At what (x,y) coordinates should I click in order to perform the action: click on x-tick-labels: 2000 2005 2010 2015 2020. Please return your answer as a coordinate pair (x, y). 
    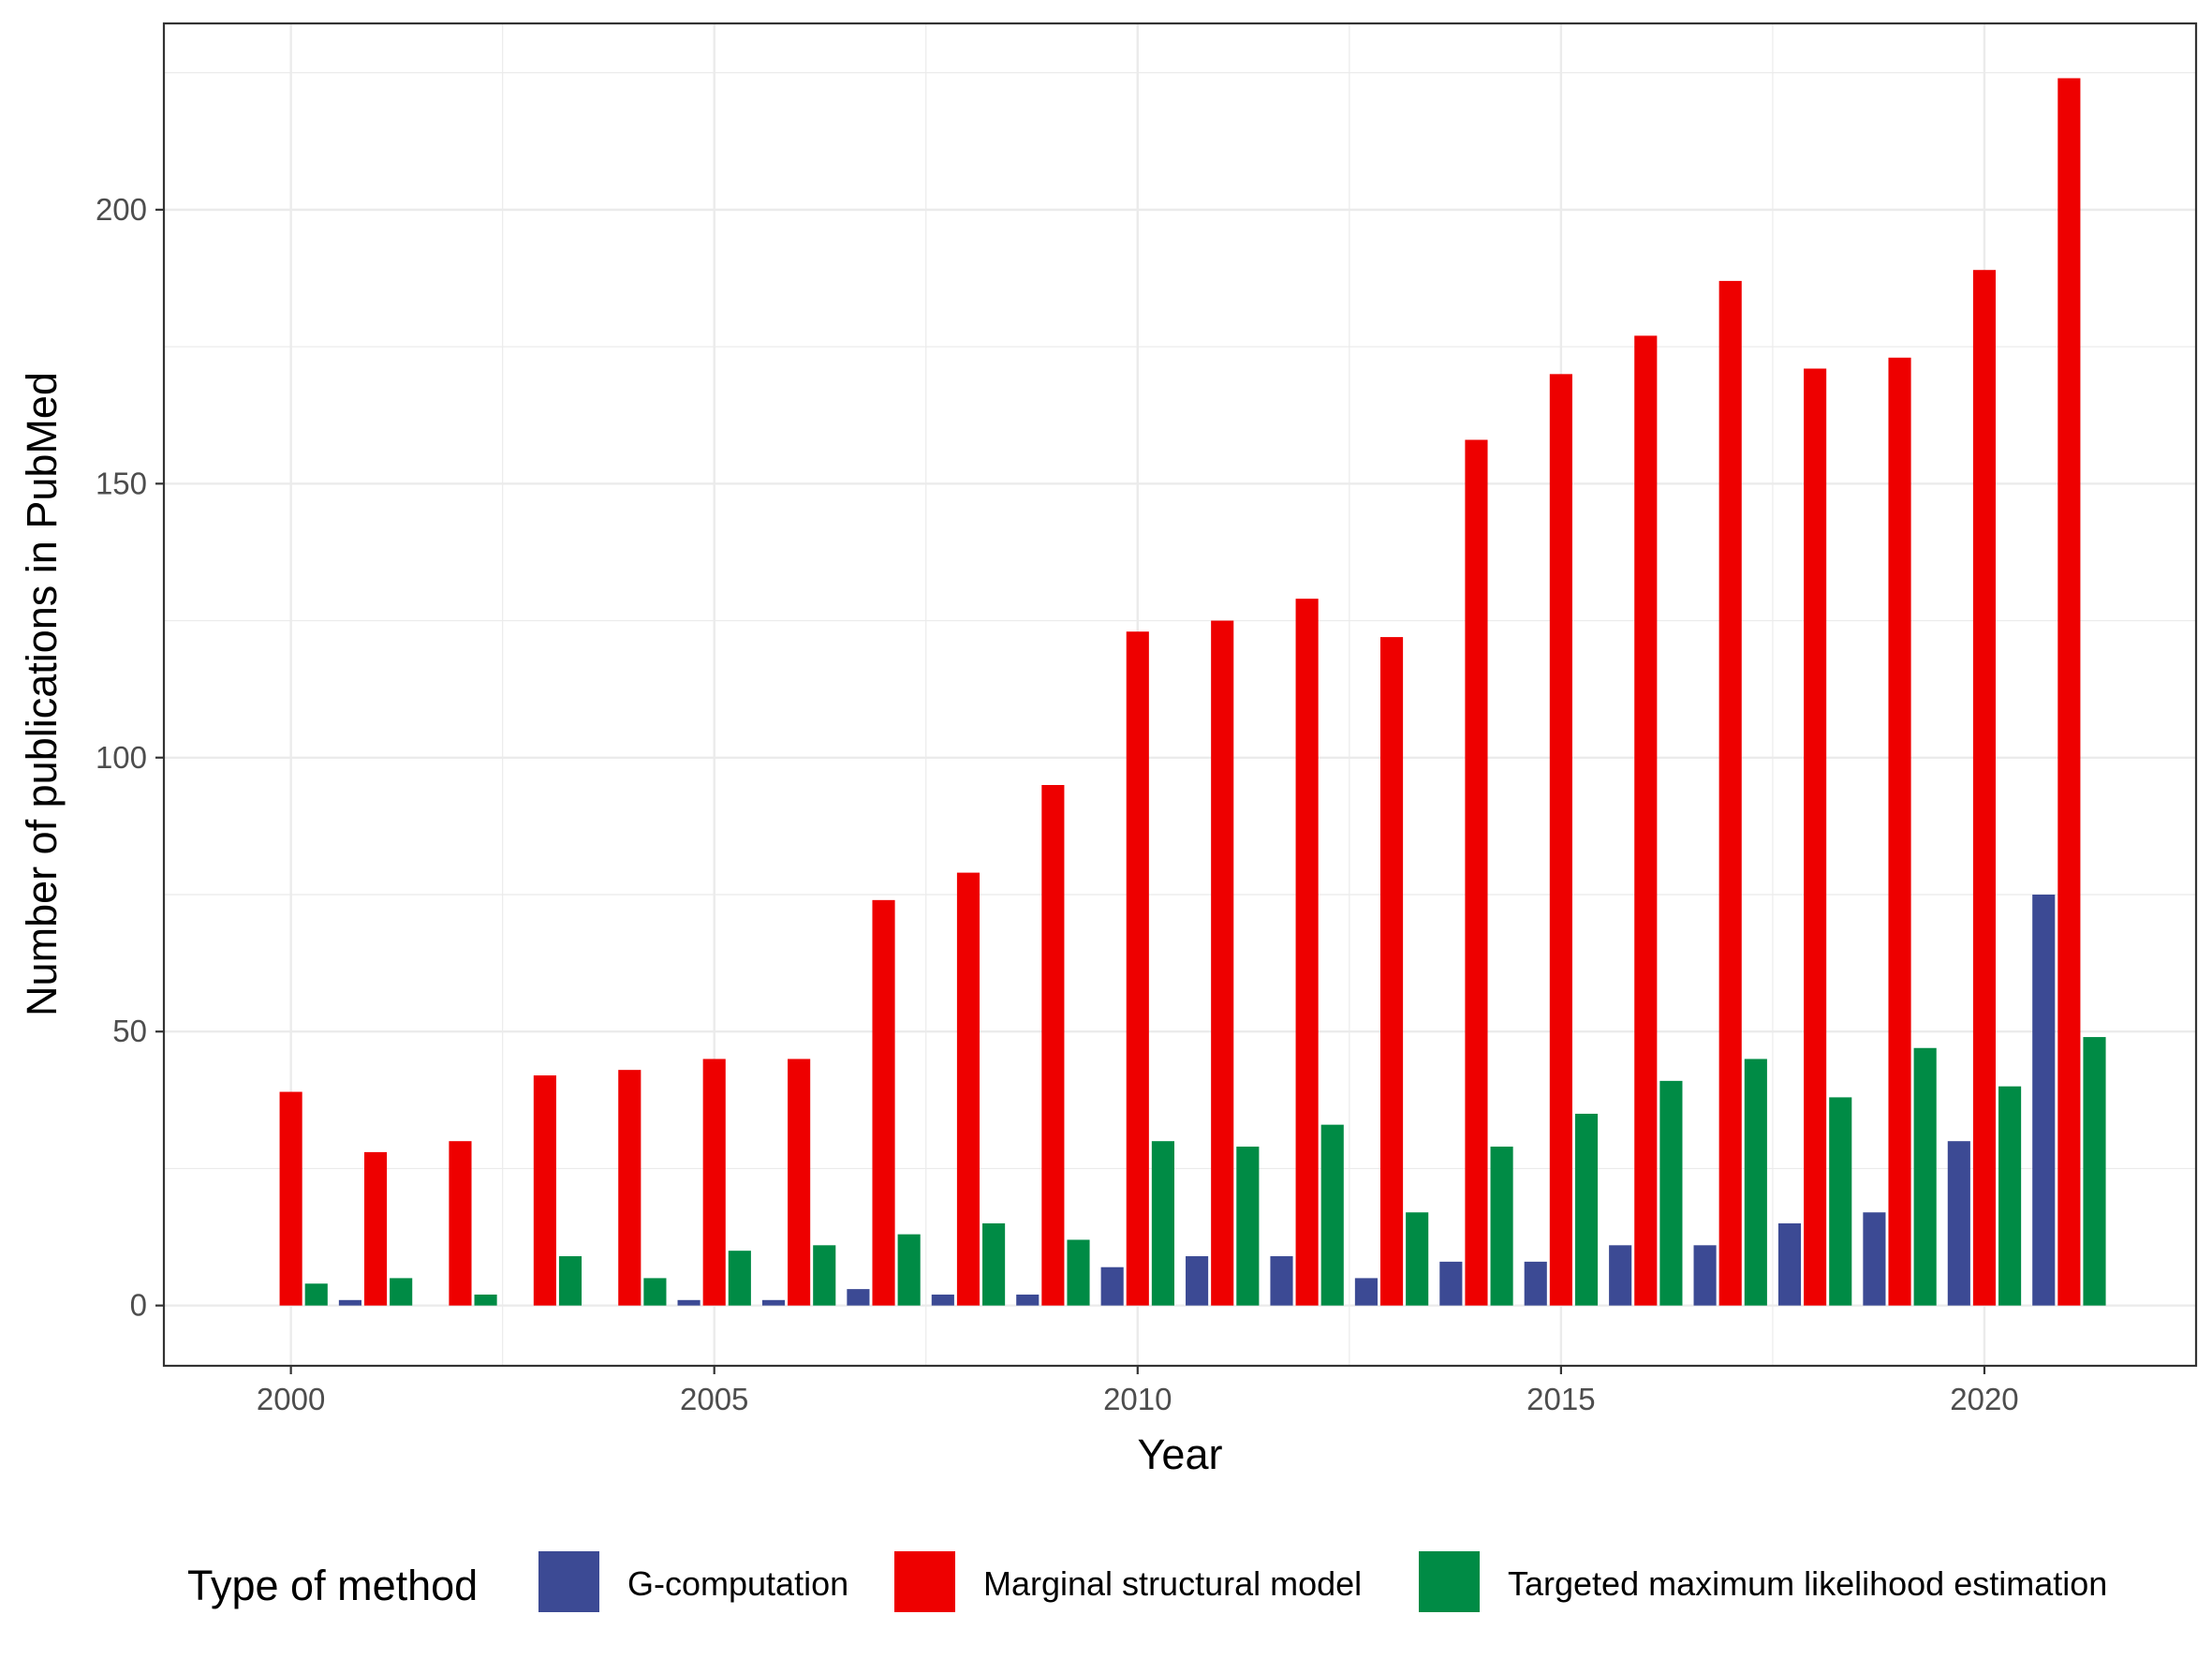
    Looking at the image, I should click on (1138, 1399).